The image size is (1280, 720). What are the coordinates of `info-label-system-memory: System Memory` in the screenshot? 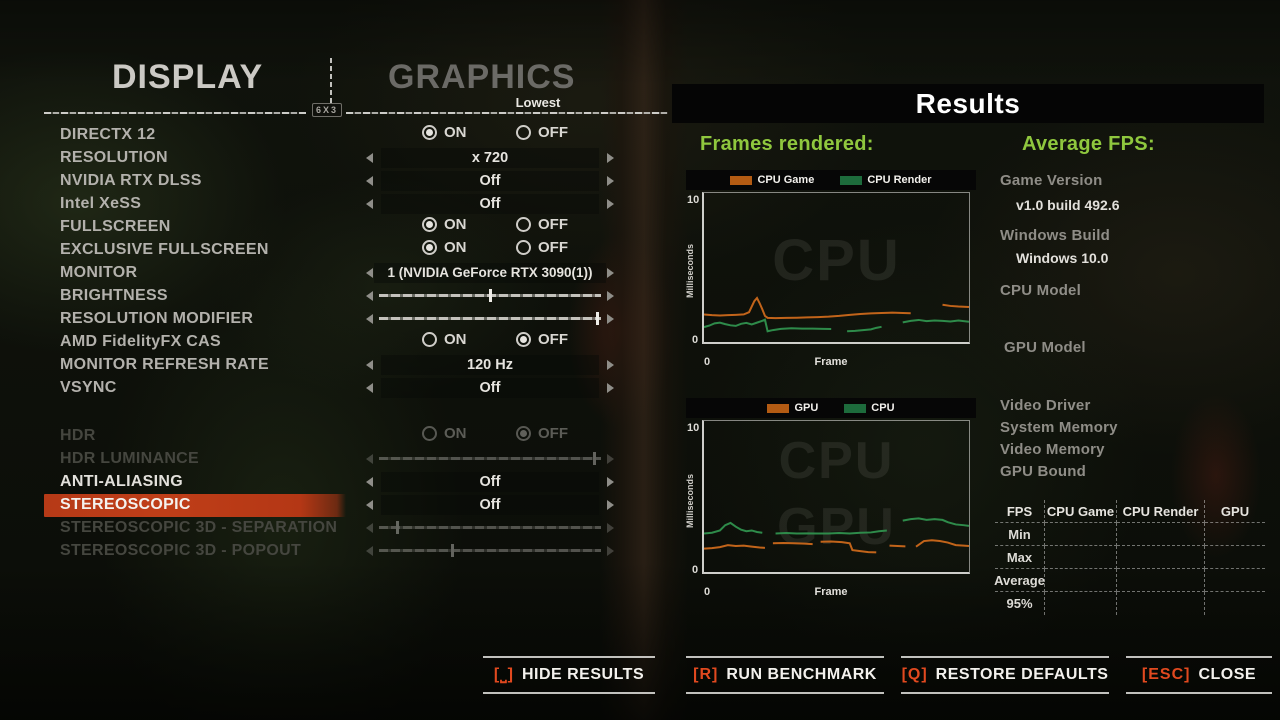 It's located at (1059, 427).